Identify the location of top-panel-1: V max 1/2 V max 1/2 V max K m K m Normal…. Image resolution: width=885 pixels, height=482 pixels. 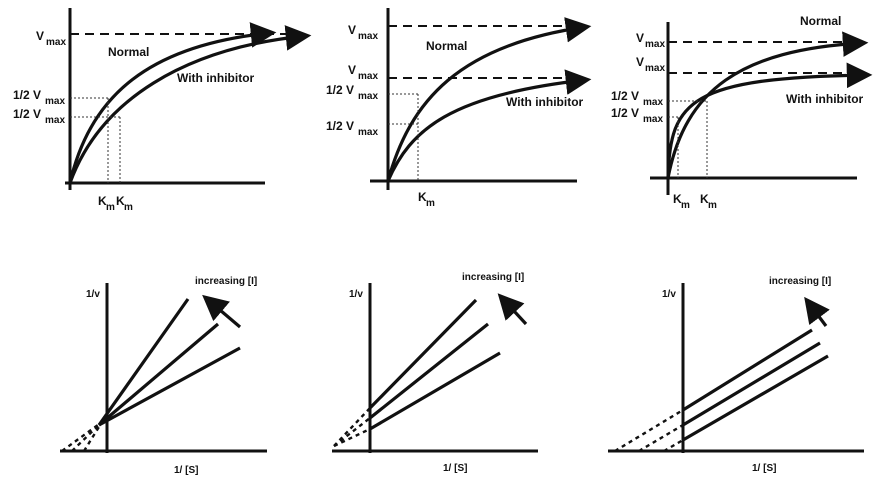
(162, 110).